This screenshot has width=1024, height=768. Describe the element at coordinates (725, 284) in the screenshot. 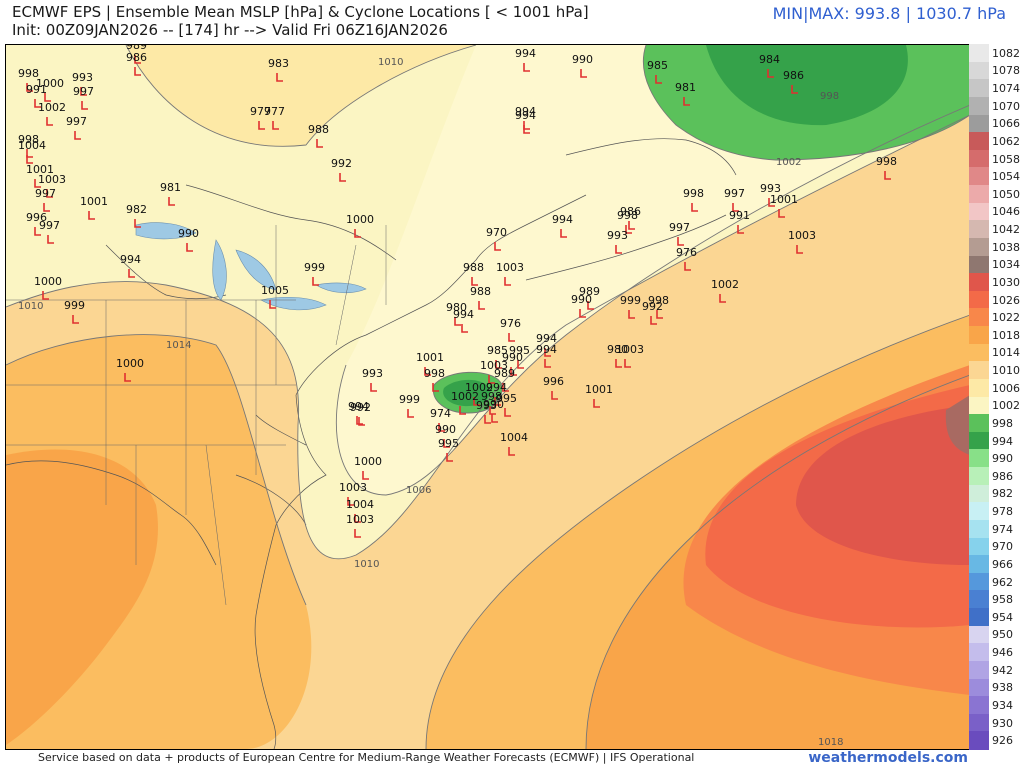

I see `cyclone-pressure-label: 1002` at that location.